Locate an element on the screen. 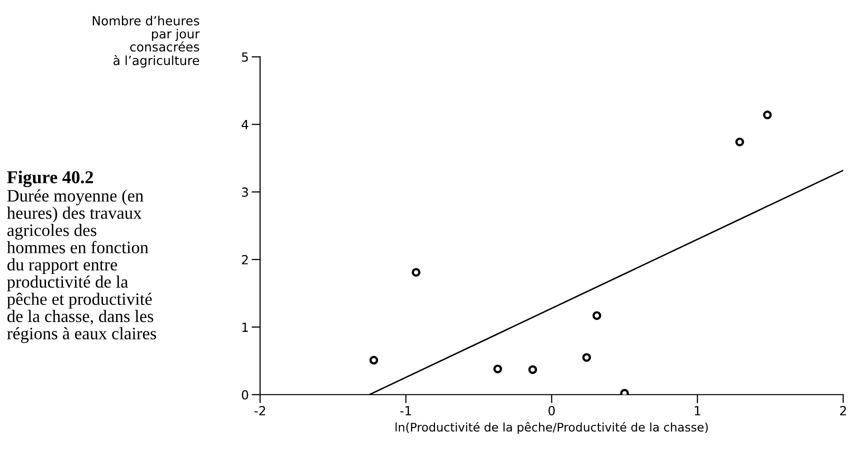 Image resolution: width=850 pixels, height=451 pixels. y-tick-label: 5 is located at coordinates (245, 57).